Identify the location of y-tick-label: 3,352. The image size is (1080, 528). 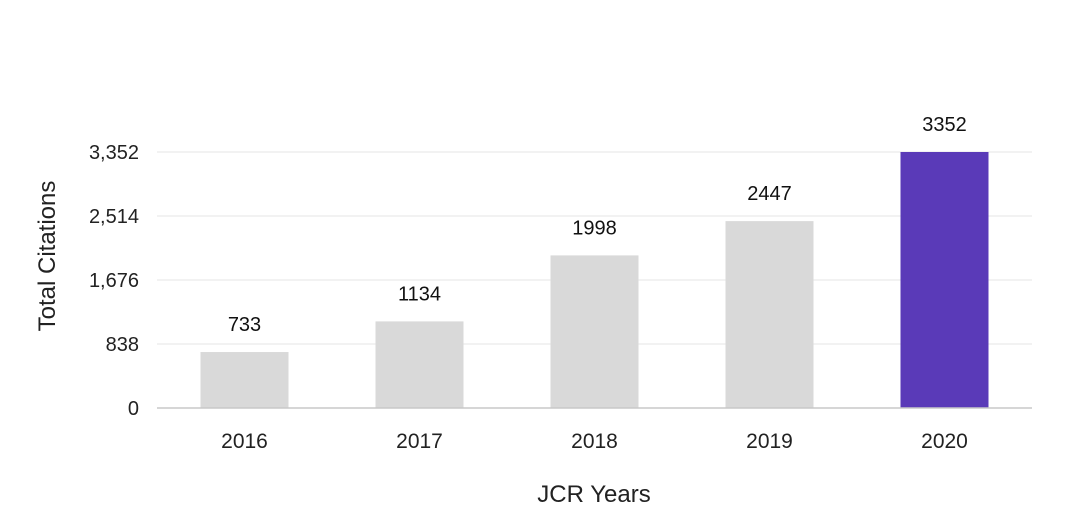
(114, 153).